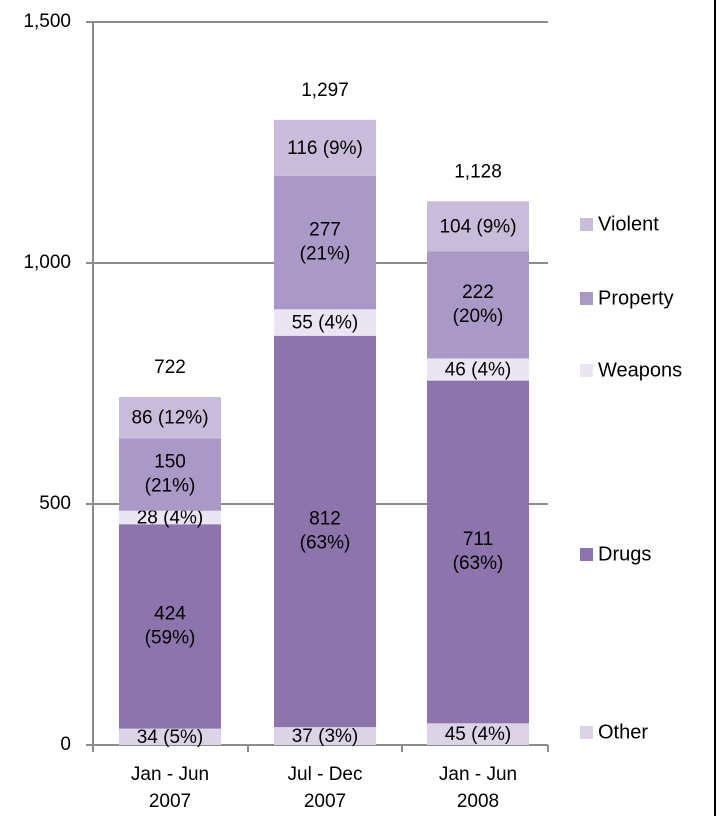 This screenshot has height=818, width=720. Describe the element at coordinates (628, 224) in the screenshot. I see `legend-label-violent: Violent` at that location.